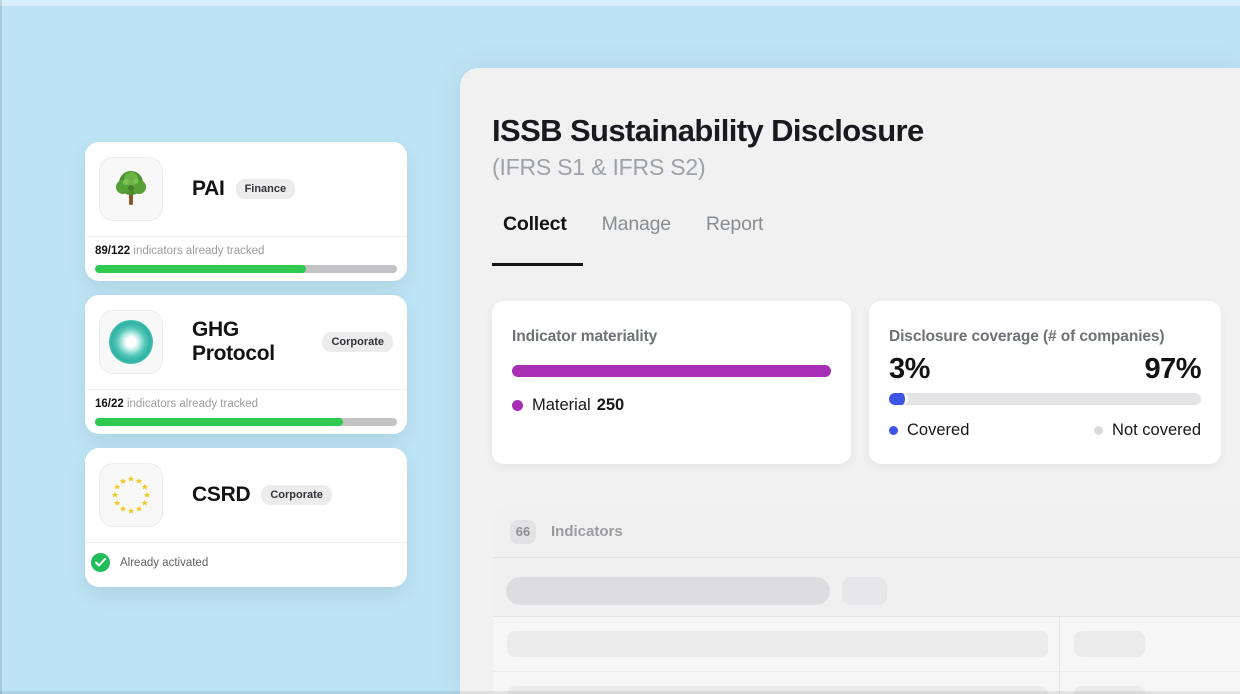 The height and width of the screenshot is (694, 1240). Describe the element at coordinates (233, 341) in the screenshot. I see `ghg-title: GHG Protocol` at that location.